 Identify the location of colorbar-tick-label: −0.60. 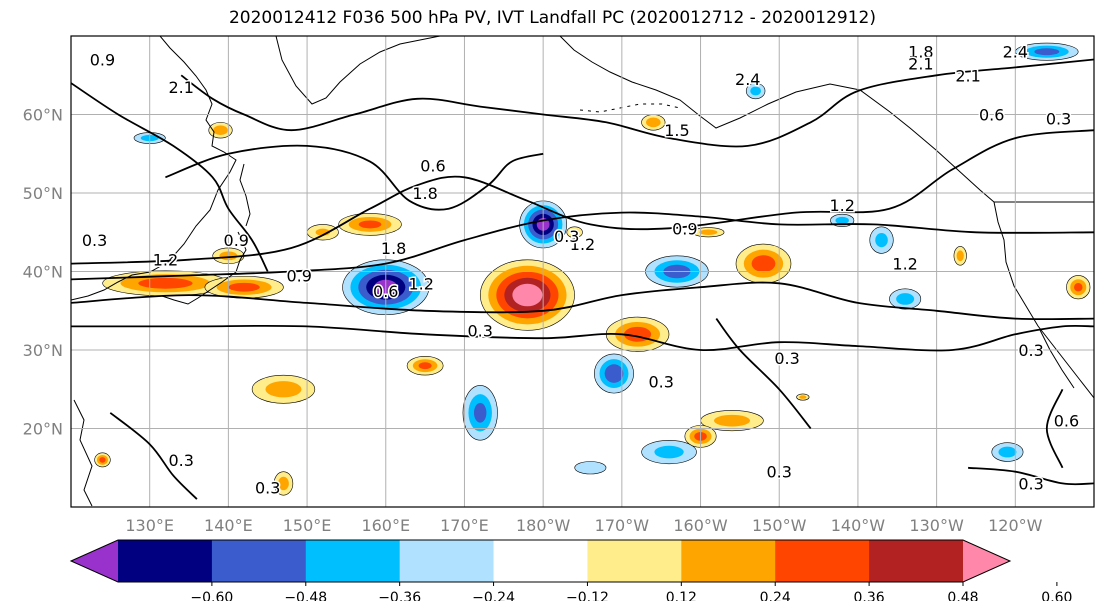
(211, 595).